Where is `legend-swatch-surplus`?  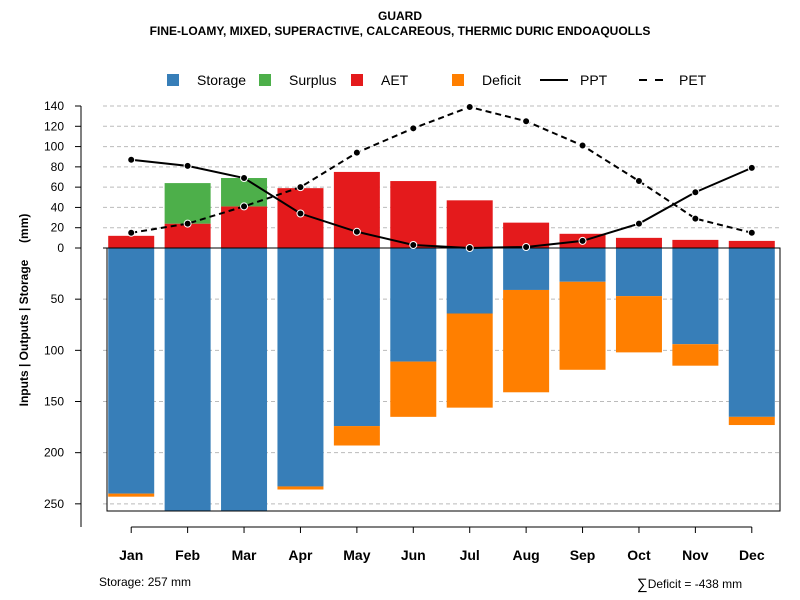
legend-swatch-surplus is located at coordinates (265, 80).